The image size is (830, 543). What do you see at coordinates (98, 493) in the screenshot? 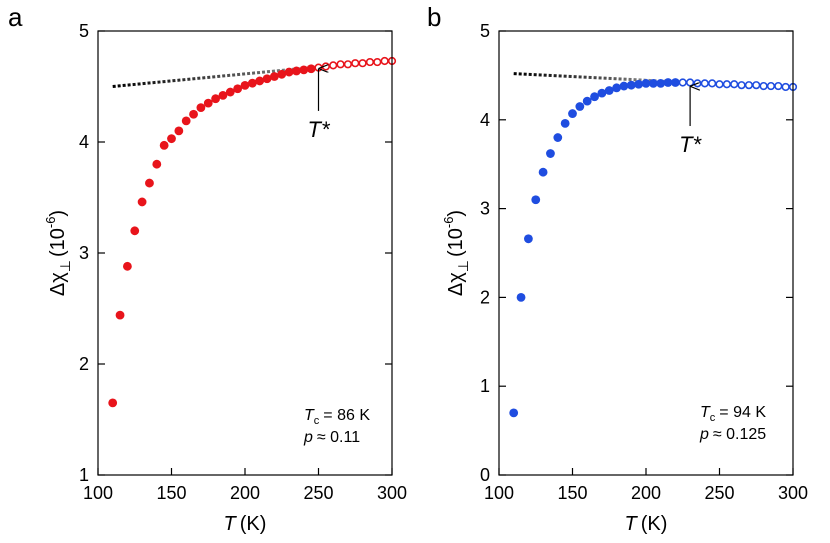
I see `panel-a-xtick-label: 100` at bounding box center [98, 493].